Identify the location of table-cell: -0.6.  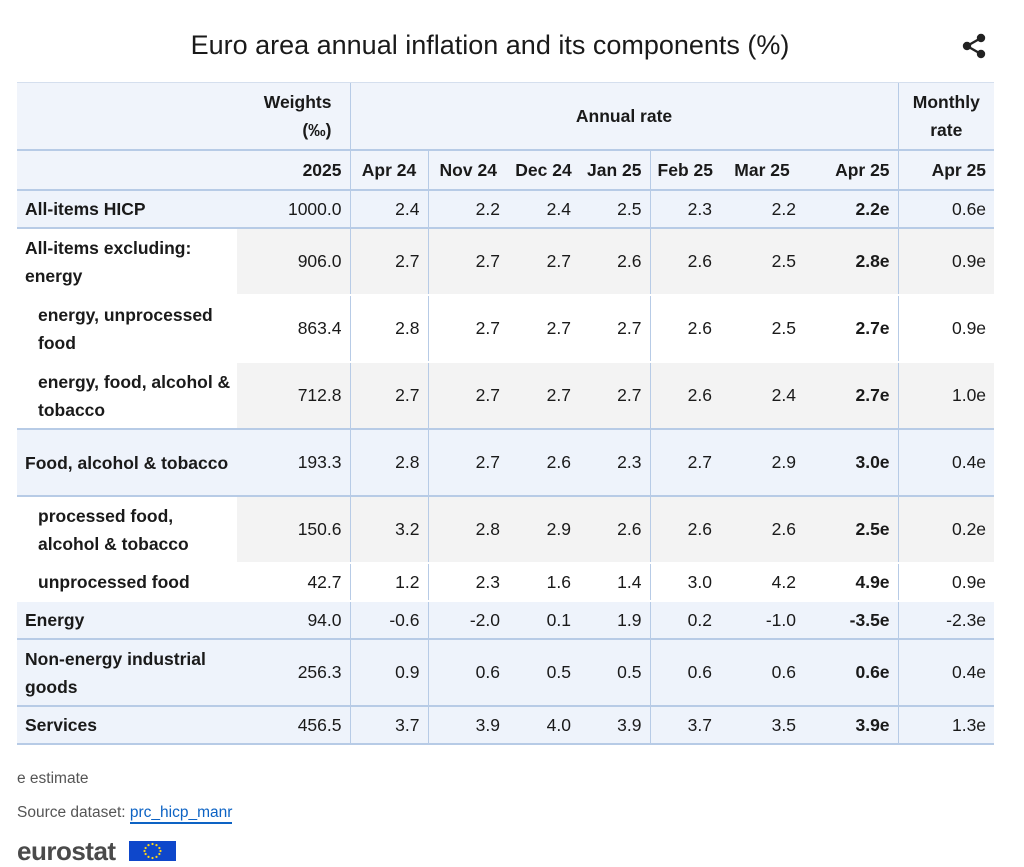
(388, 619).